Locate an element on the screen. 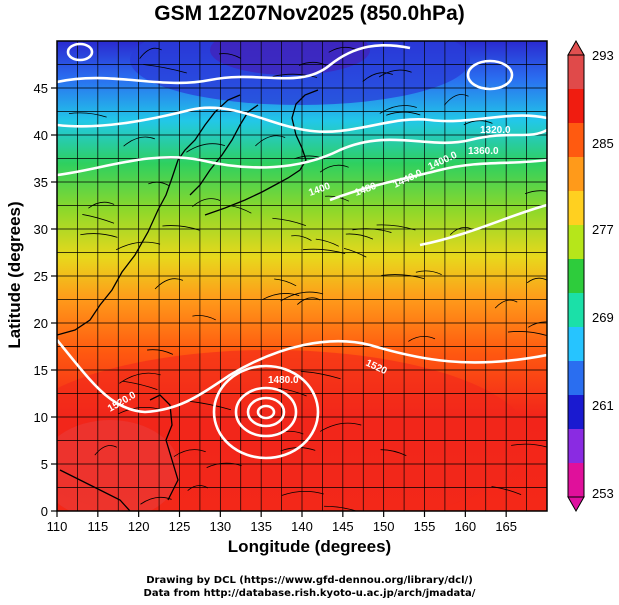 The image size is (619, 605). colorbar-label: 261 is located at coordinates (603, 405).